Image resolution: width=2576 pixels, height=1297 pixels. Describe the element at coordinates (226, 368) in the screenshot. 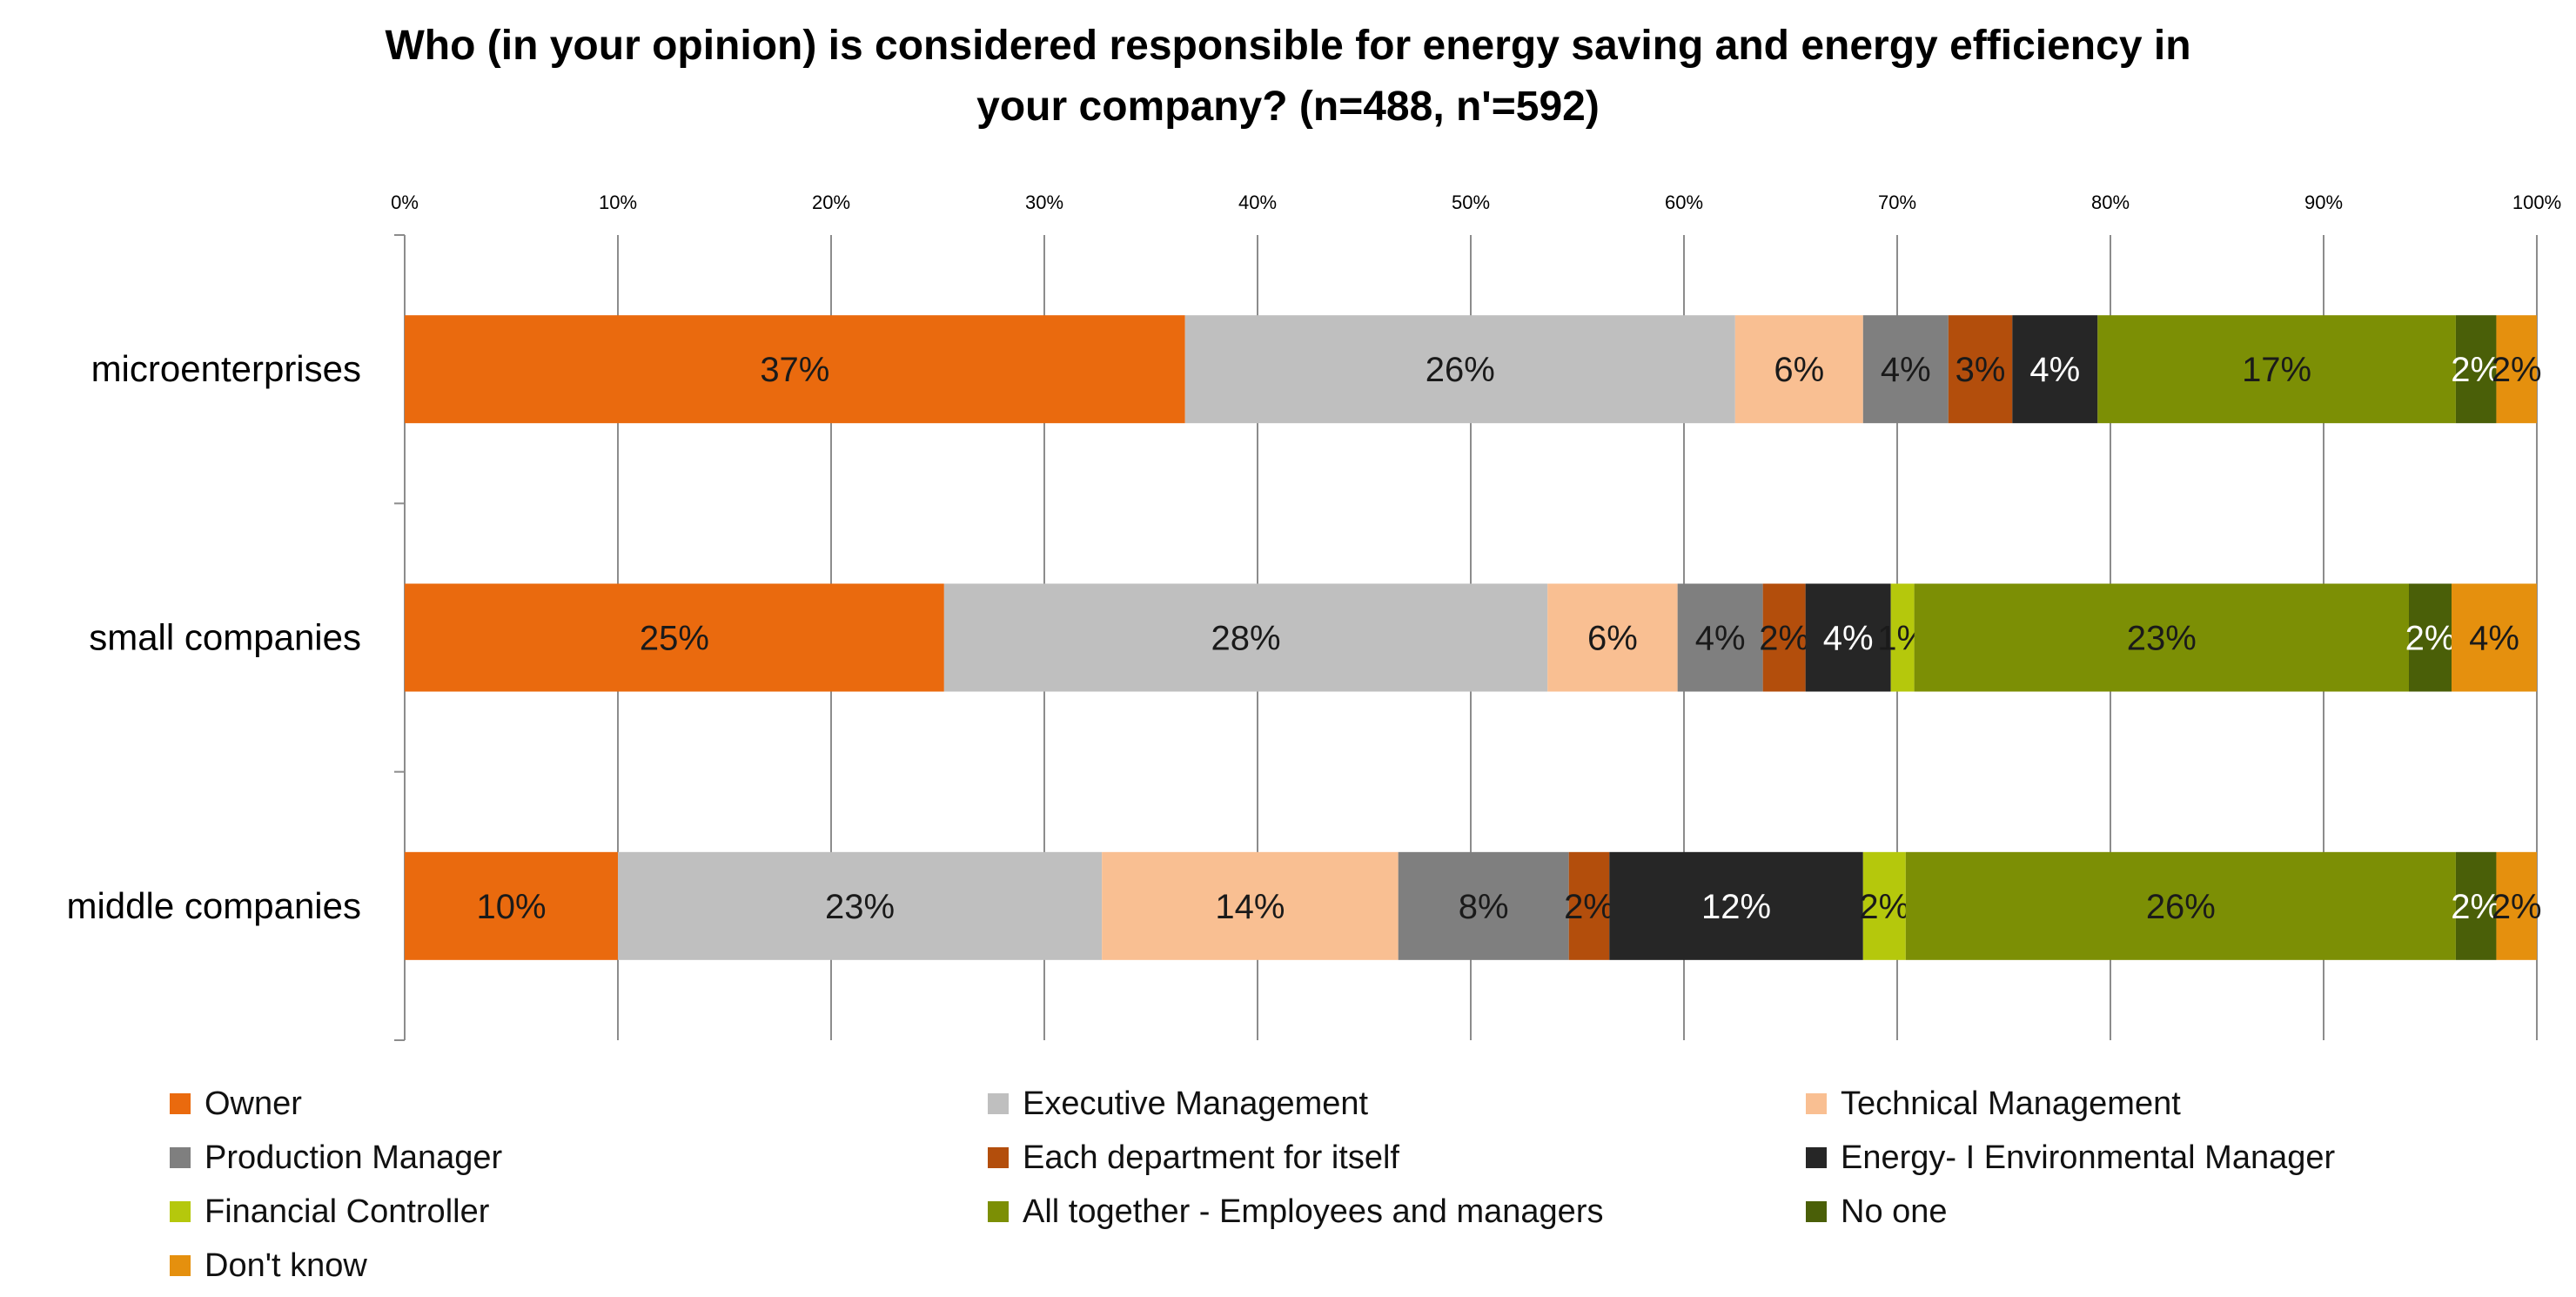

I see `category-label: microenterprises` at that location.